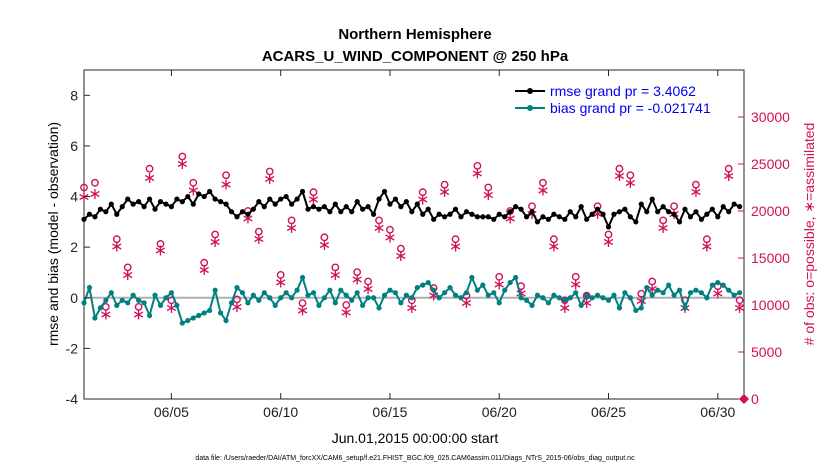  I want to click on legend-bias-label: bias grand pr = -0.021741, so click(630, 108).